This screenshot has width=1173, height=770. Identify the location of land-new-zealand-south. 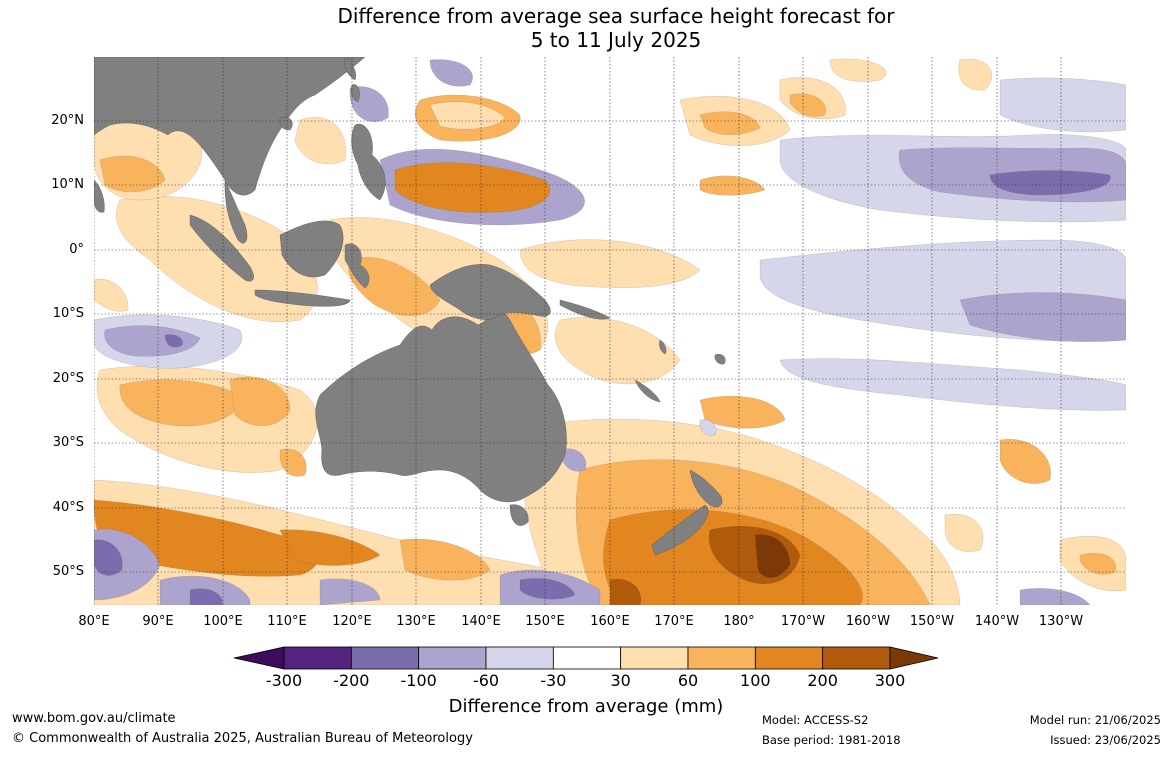
(680, 530).